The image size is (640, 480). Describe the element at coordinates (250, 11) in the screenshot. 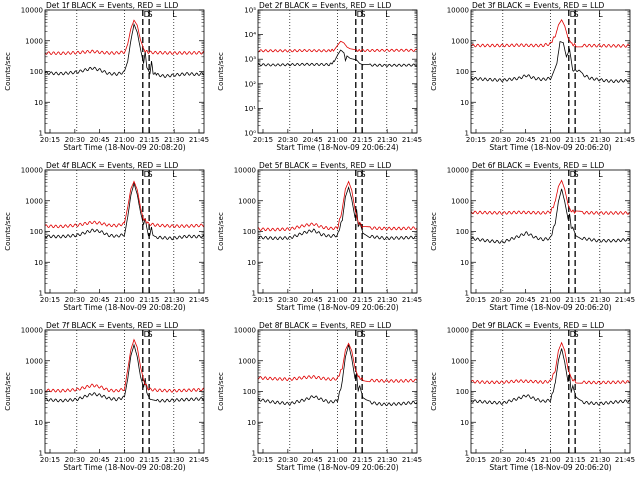

I see `y-tick-label: 10⁵` at that location.